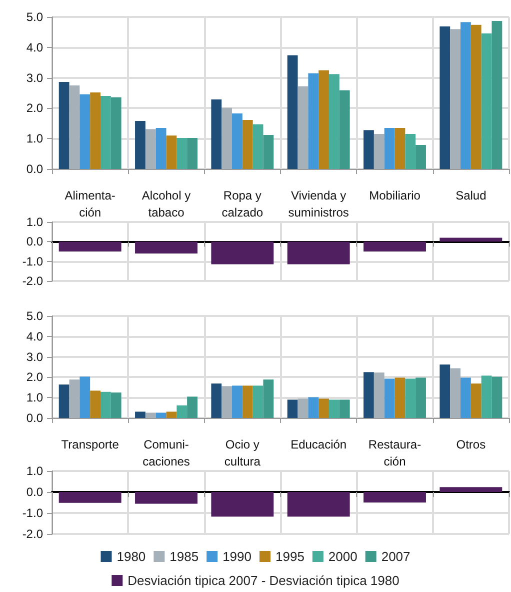 This screenshot has height=592, width=511. I want to click on x-tick-label: Vivienda y suministros, so click(318, 204).